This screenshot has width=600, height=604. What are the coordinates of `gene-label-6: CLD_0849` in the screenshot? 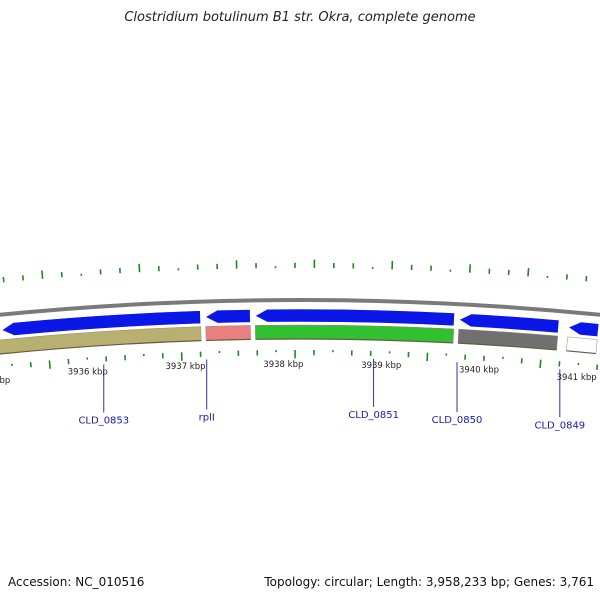 It's located at (559, 425).